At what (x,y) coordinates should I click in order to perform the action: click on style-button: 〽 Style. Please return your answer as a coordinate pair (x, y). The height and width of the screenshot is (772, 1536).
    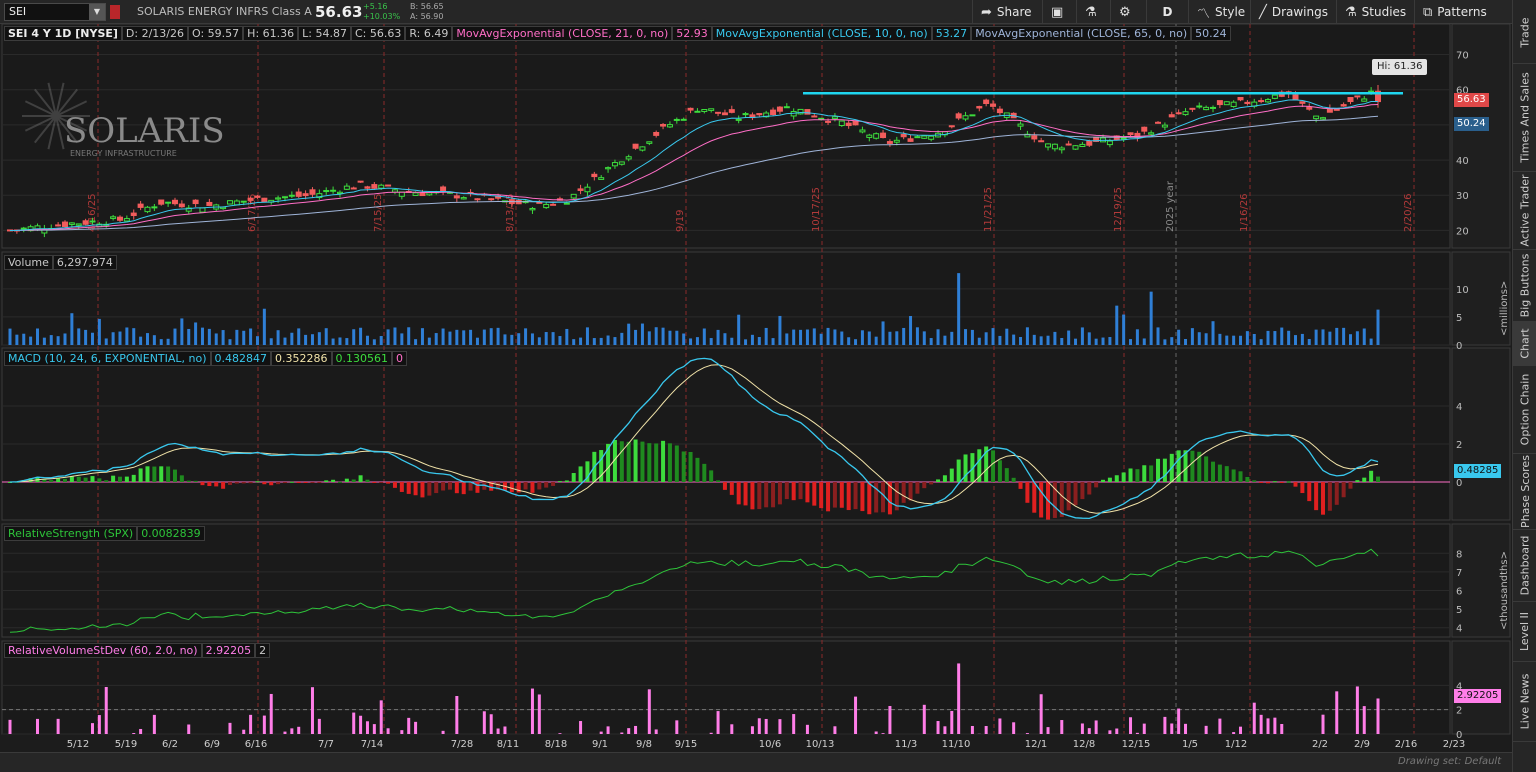
    Looking at the image, I should click on (1219, 12).